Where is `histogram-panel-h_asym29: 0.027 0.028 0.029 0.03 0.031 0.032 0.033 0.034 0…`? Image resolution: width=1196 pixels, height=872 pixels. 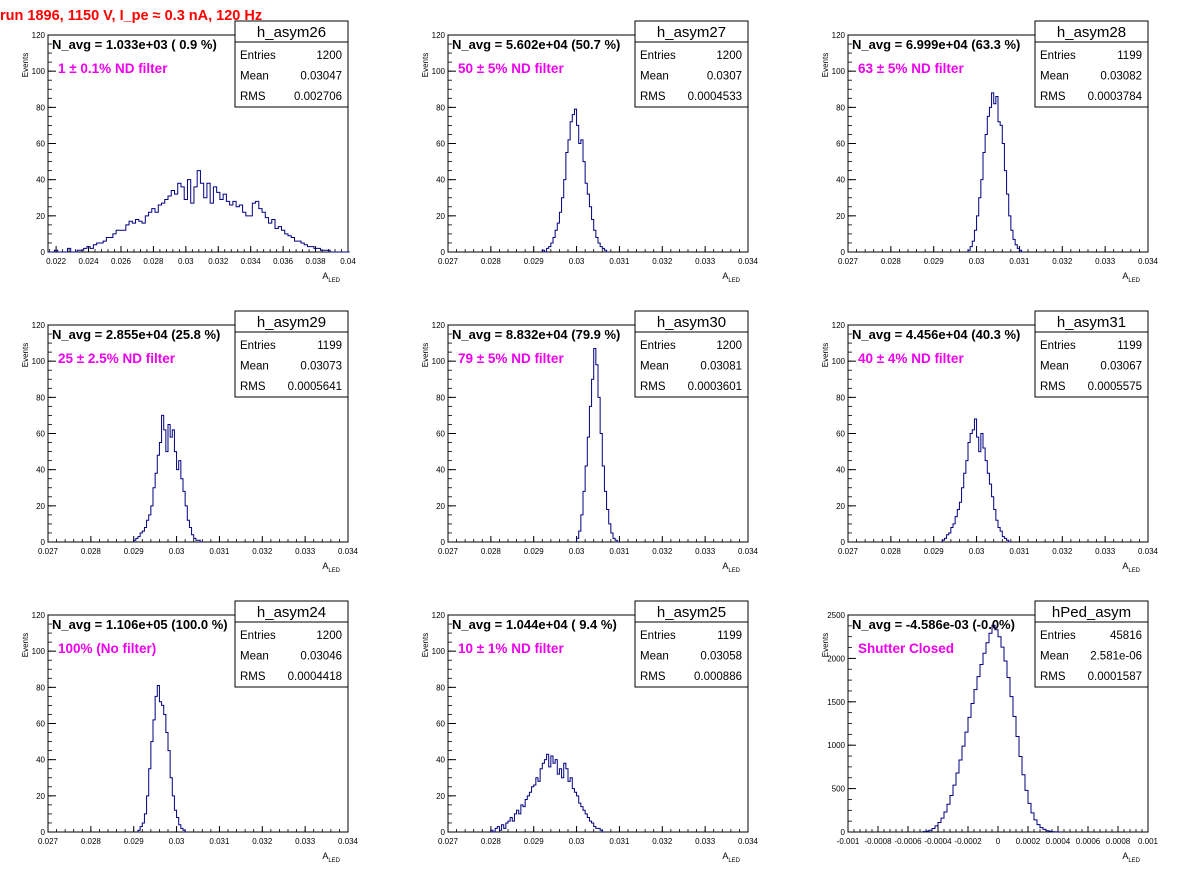 histogram-panel-h_asym29: 0.027 0.028 0.029 0.03 0.031 0.032 0.033 0.034 0… is located at coordinates (190, 442).